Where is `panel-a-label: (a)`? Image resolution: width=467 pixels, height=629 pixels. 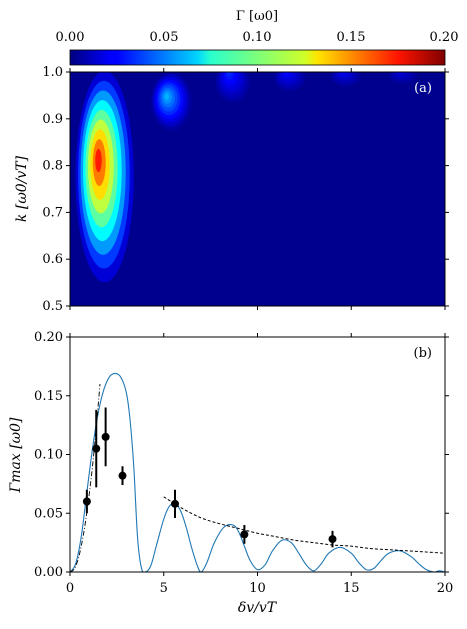 panel-a-label: (a) is located at coordinates (423, 88).